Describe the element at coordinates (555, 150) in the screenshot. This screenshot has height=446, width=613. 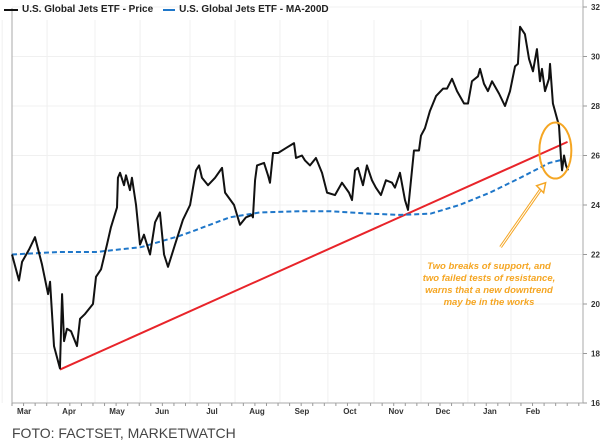
I see `highlight-ellipse` at that location.